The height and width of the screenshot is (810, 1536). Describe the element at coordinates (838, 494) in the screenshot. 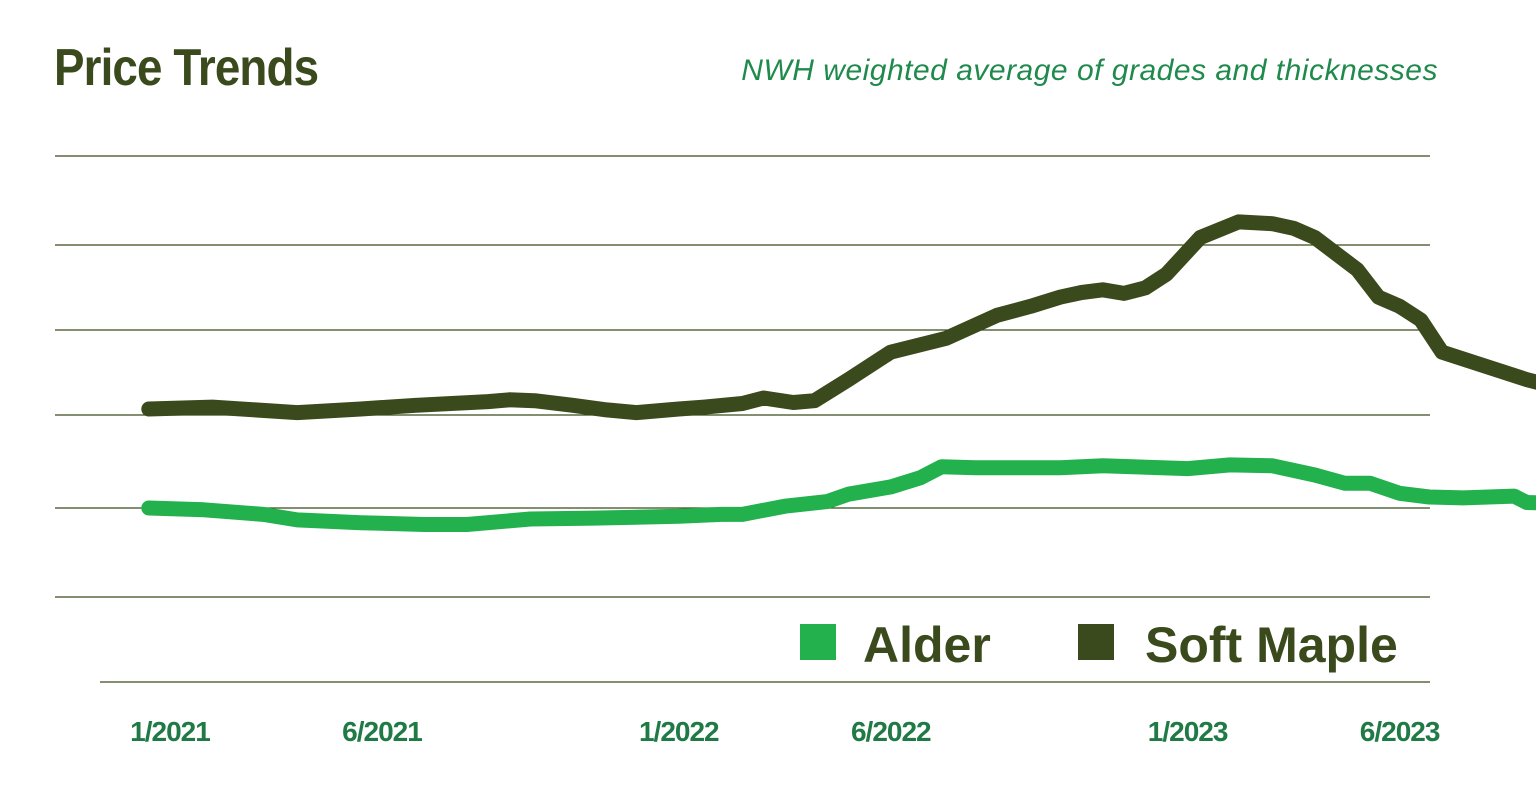

I see `series-line-alder` at that location.